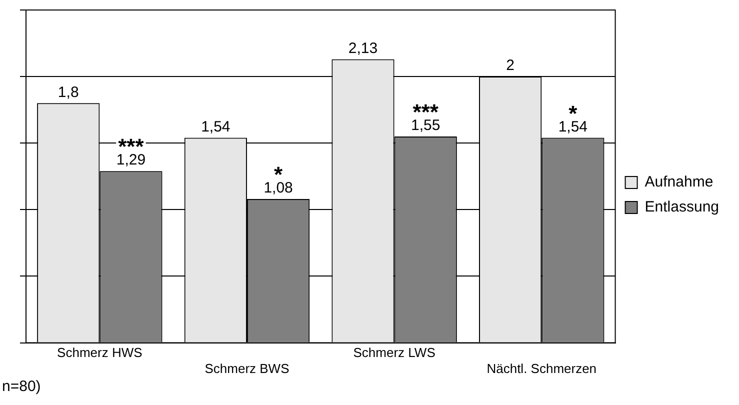 The height and width of the screenshot is (405, 739). What do you see at coordinates (510, 65) in the screenshot?
I see `data-label: 2` at bounding box center [510, 65].